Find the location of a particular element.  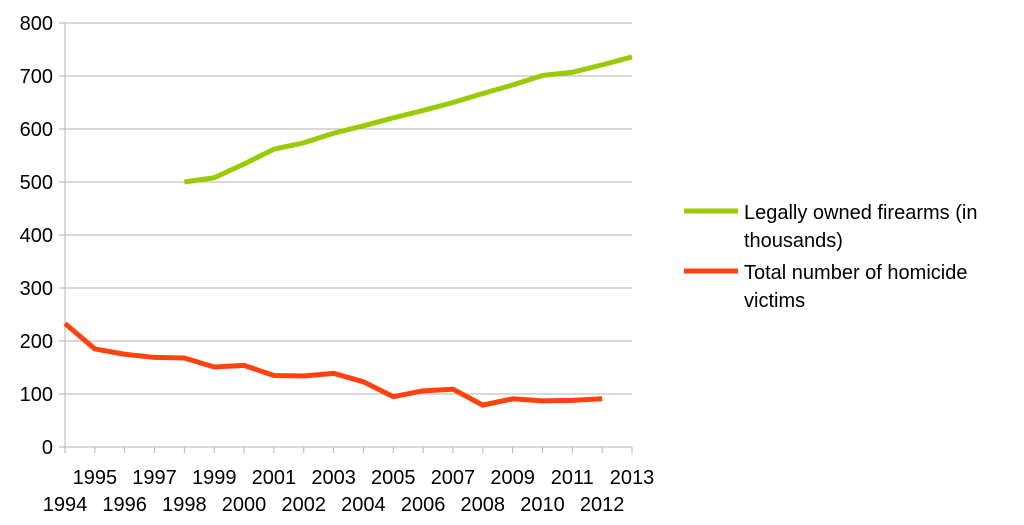

x-tick-label: 2011 is located at coordinates (572, 478).